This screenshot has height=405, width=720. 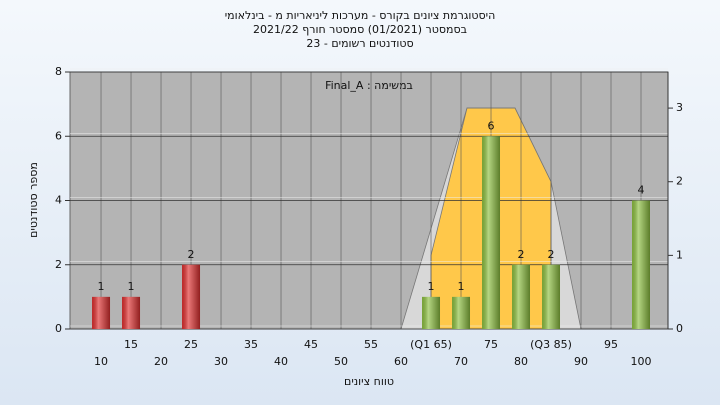 What do you see at coordinates (191, 344) in the screenshot?
I see `x-tick-label: 25` at bounding box center [191, 344].